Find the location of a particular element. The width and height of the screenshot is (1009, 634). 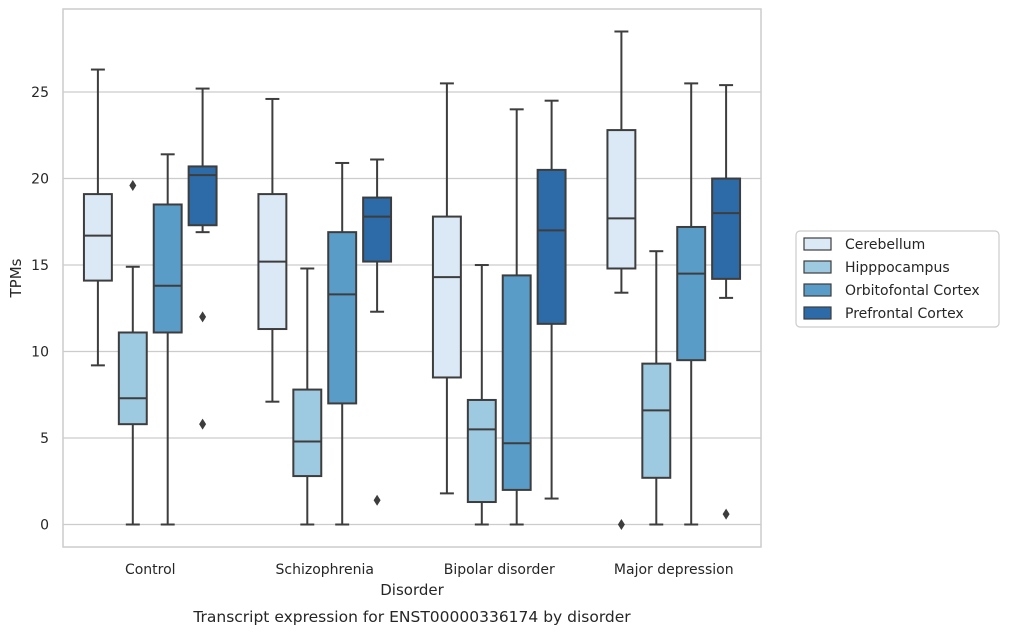

x-axis-label: Disorder is located at coordinates (412, 590).